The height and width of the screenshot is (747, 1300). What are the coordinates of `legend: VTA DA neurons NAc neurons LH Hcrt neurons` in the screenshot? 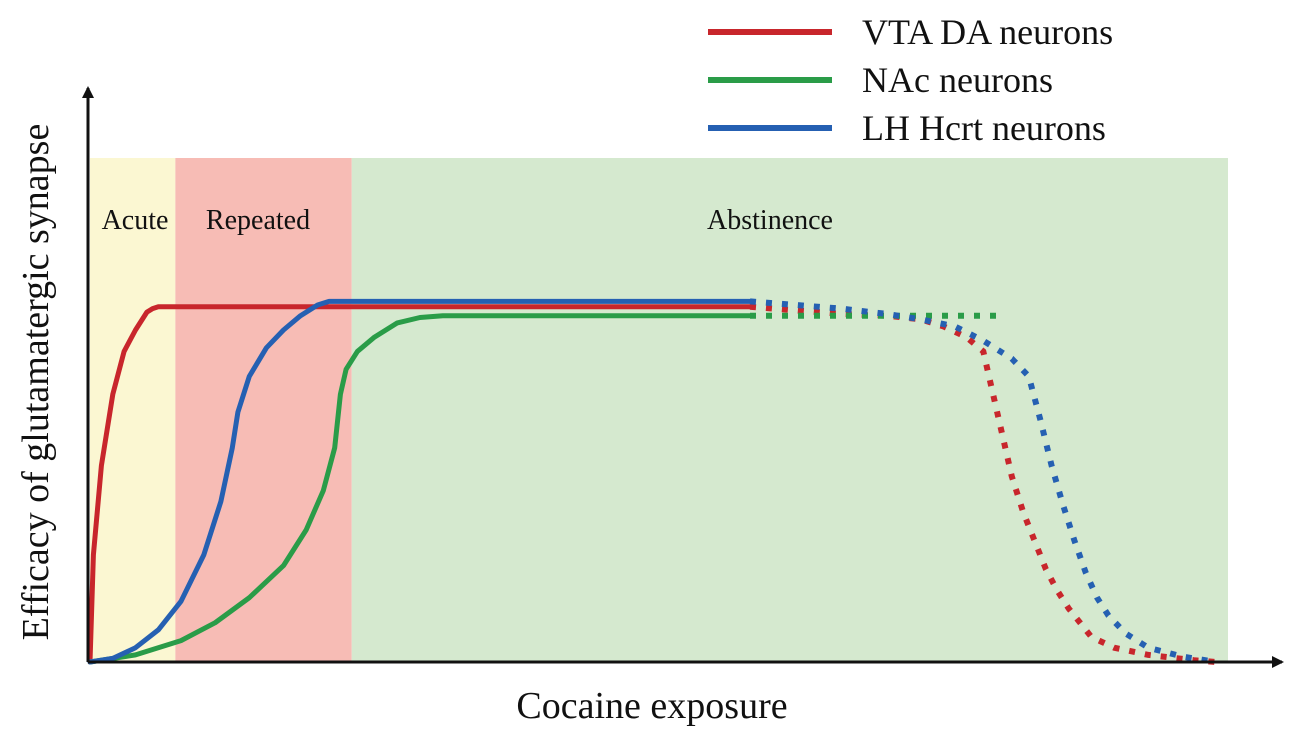 It's located at (910, 80).